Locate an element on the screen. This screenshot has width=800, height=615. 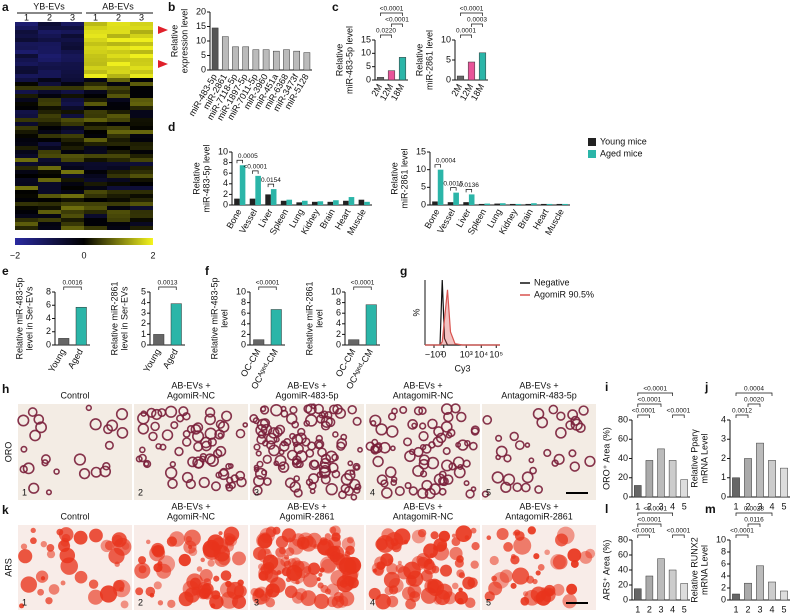
line is located at coordinates (462, 317).